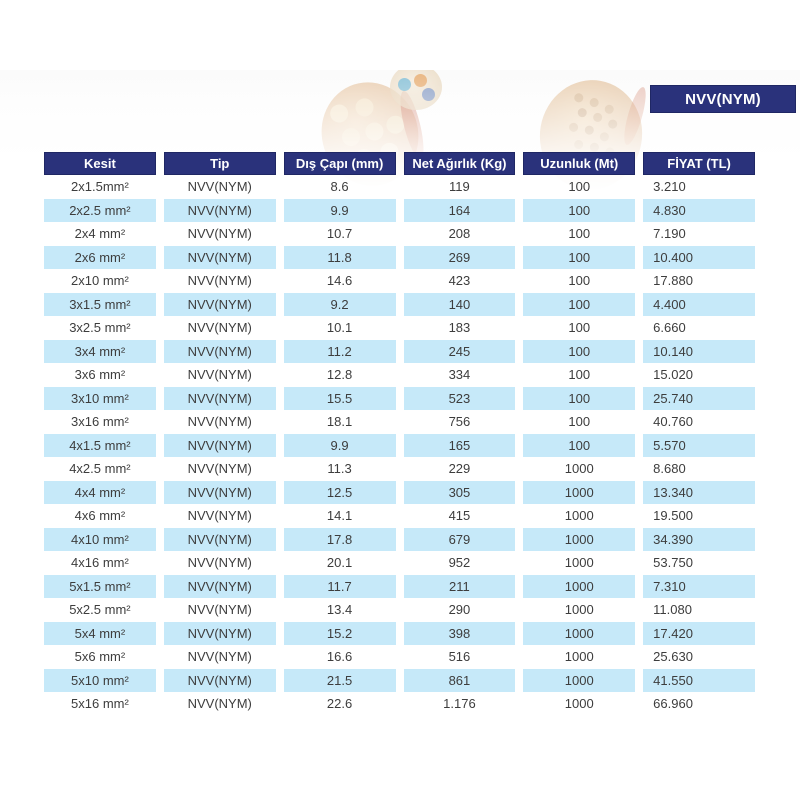  I want to click on table-cell: 9.2, so click(339, 304).